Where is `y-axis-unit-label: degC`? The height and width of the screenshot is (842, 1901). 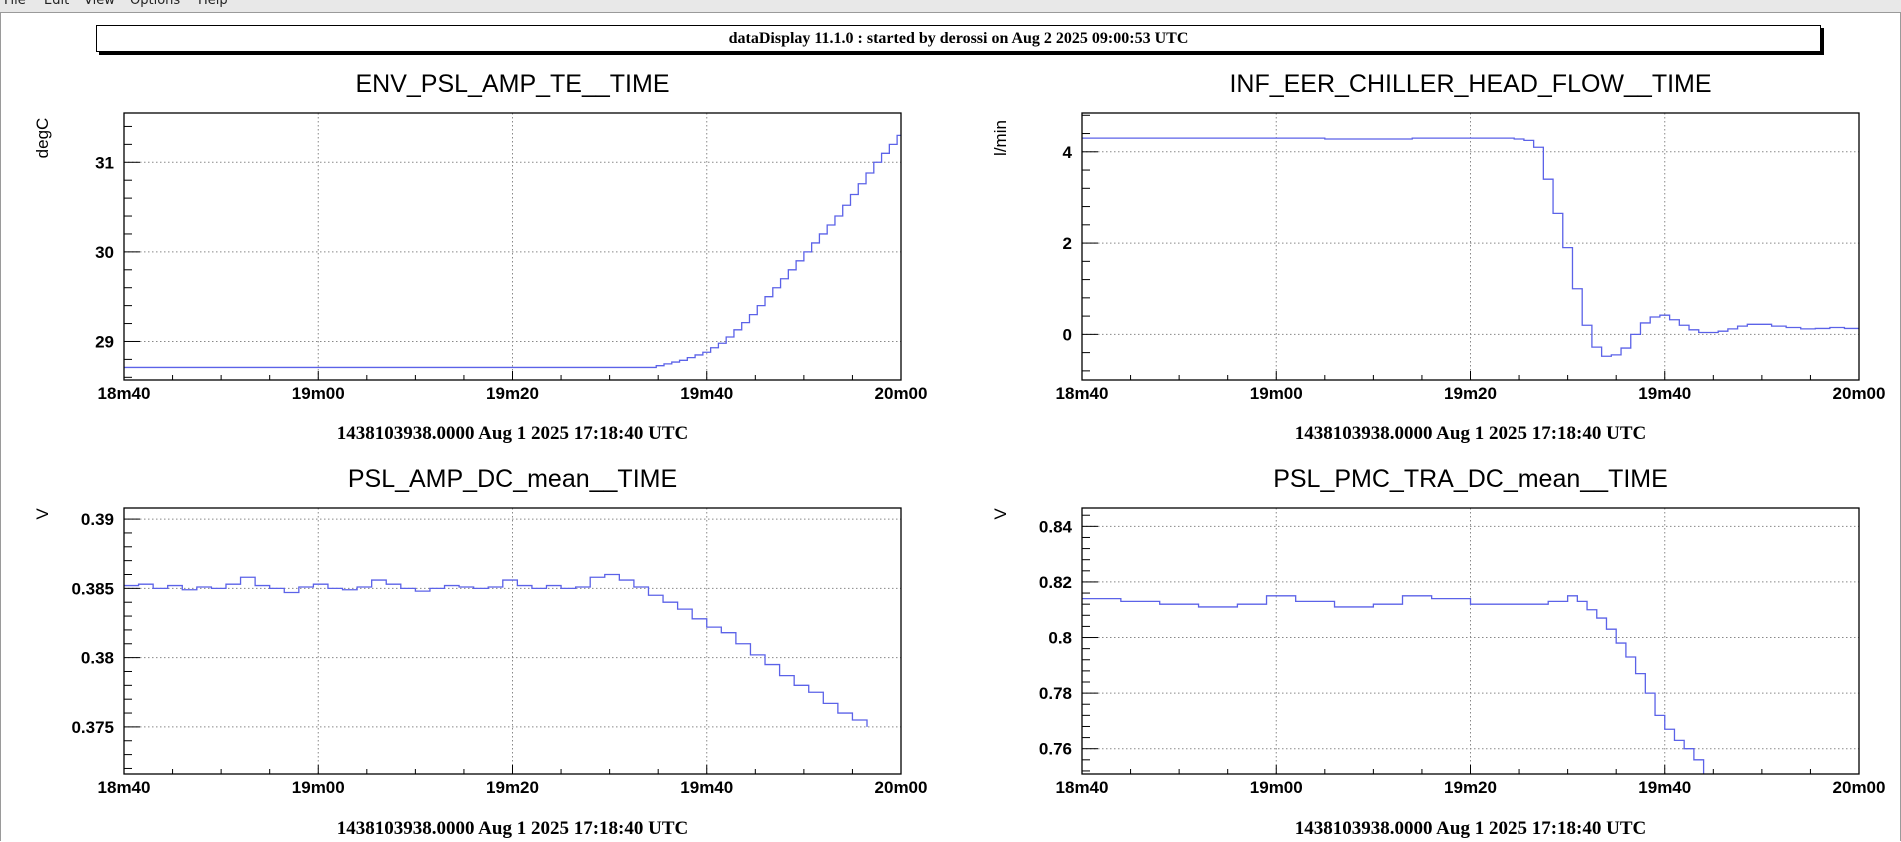 y-axis-unit-label: degC is located at coordinates (42, 138).